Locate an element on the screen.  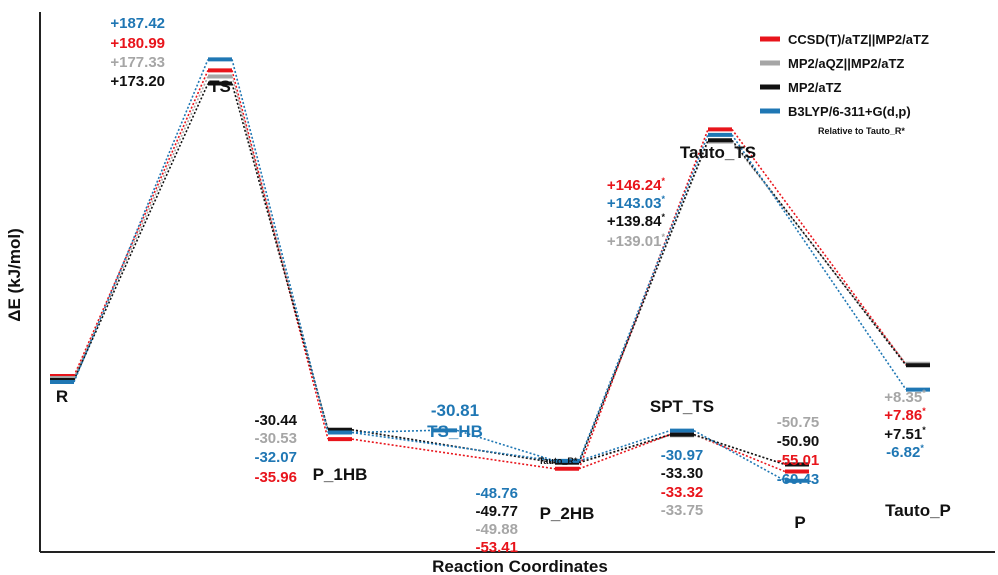
data-label: -49.88 is located at coordinates (496, 529).